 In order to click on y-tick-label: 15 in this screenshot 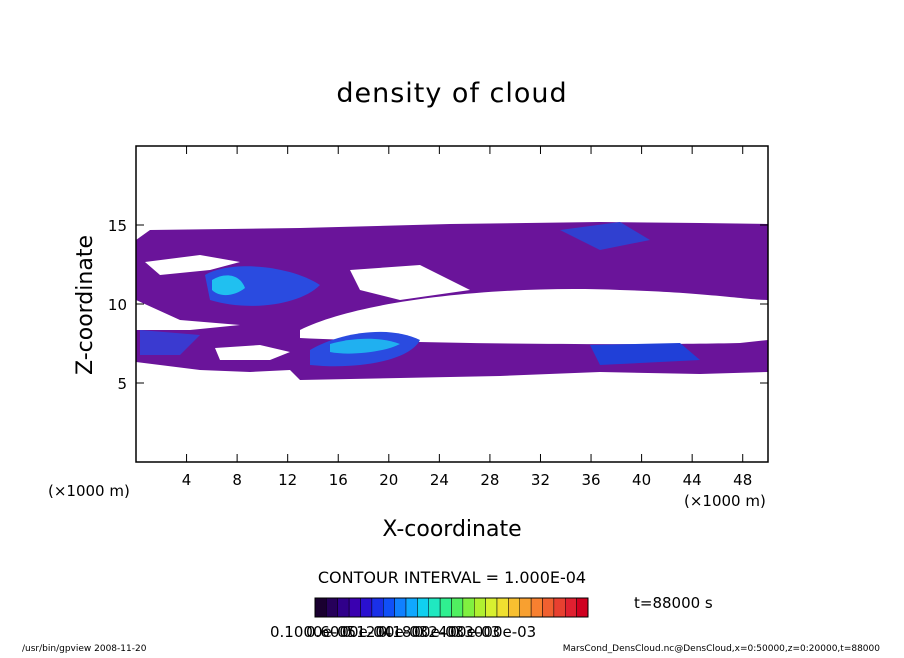, I will do `click(117, 226)`.